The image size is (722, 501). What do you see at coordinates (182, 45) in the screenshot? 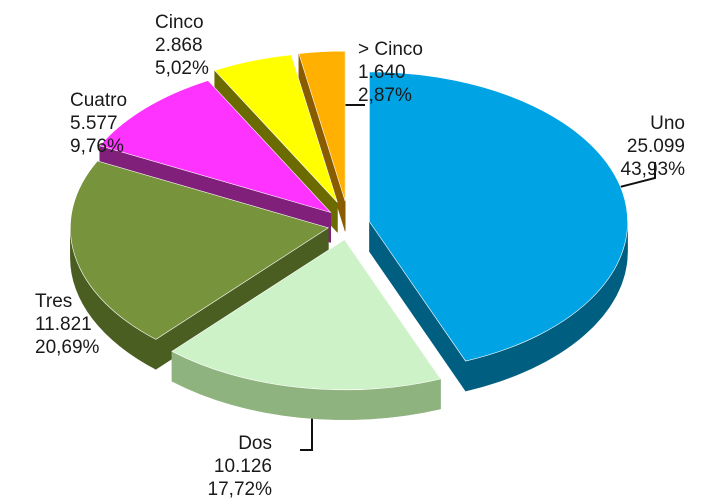
I see `data-label-cinco: Cinco 2.868 5,02%` at bounding box center [182, 45].